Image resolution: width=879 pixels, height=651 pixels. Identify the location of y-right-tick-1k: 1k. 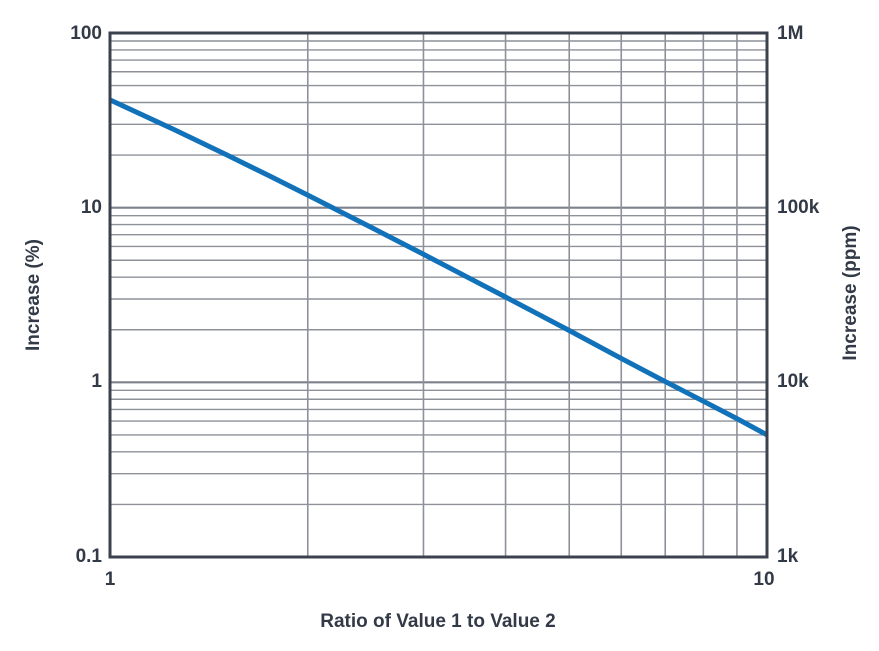
(788, 556).